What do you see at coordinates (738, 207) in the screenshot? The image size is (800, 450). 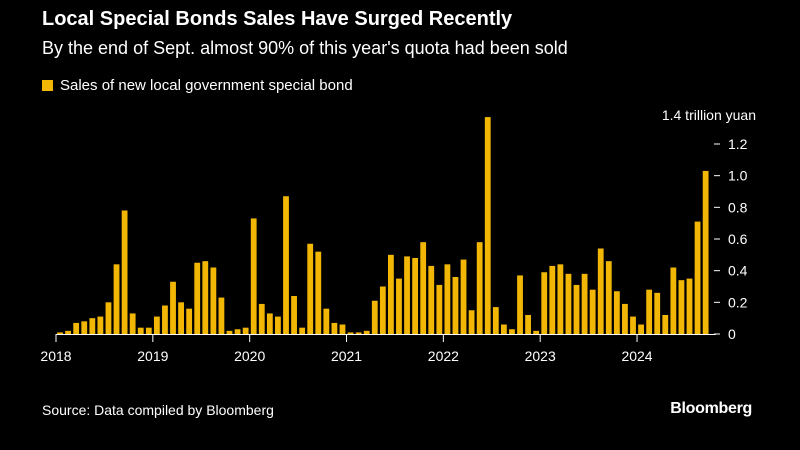 I see `y-tick-label: 0.8` at bounding box center [738, 207].